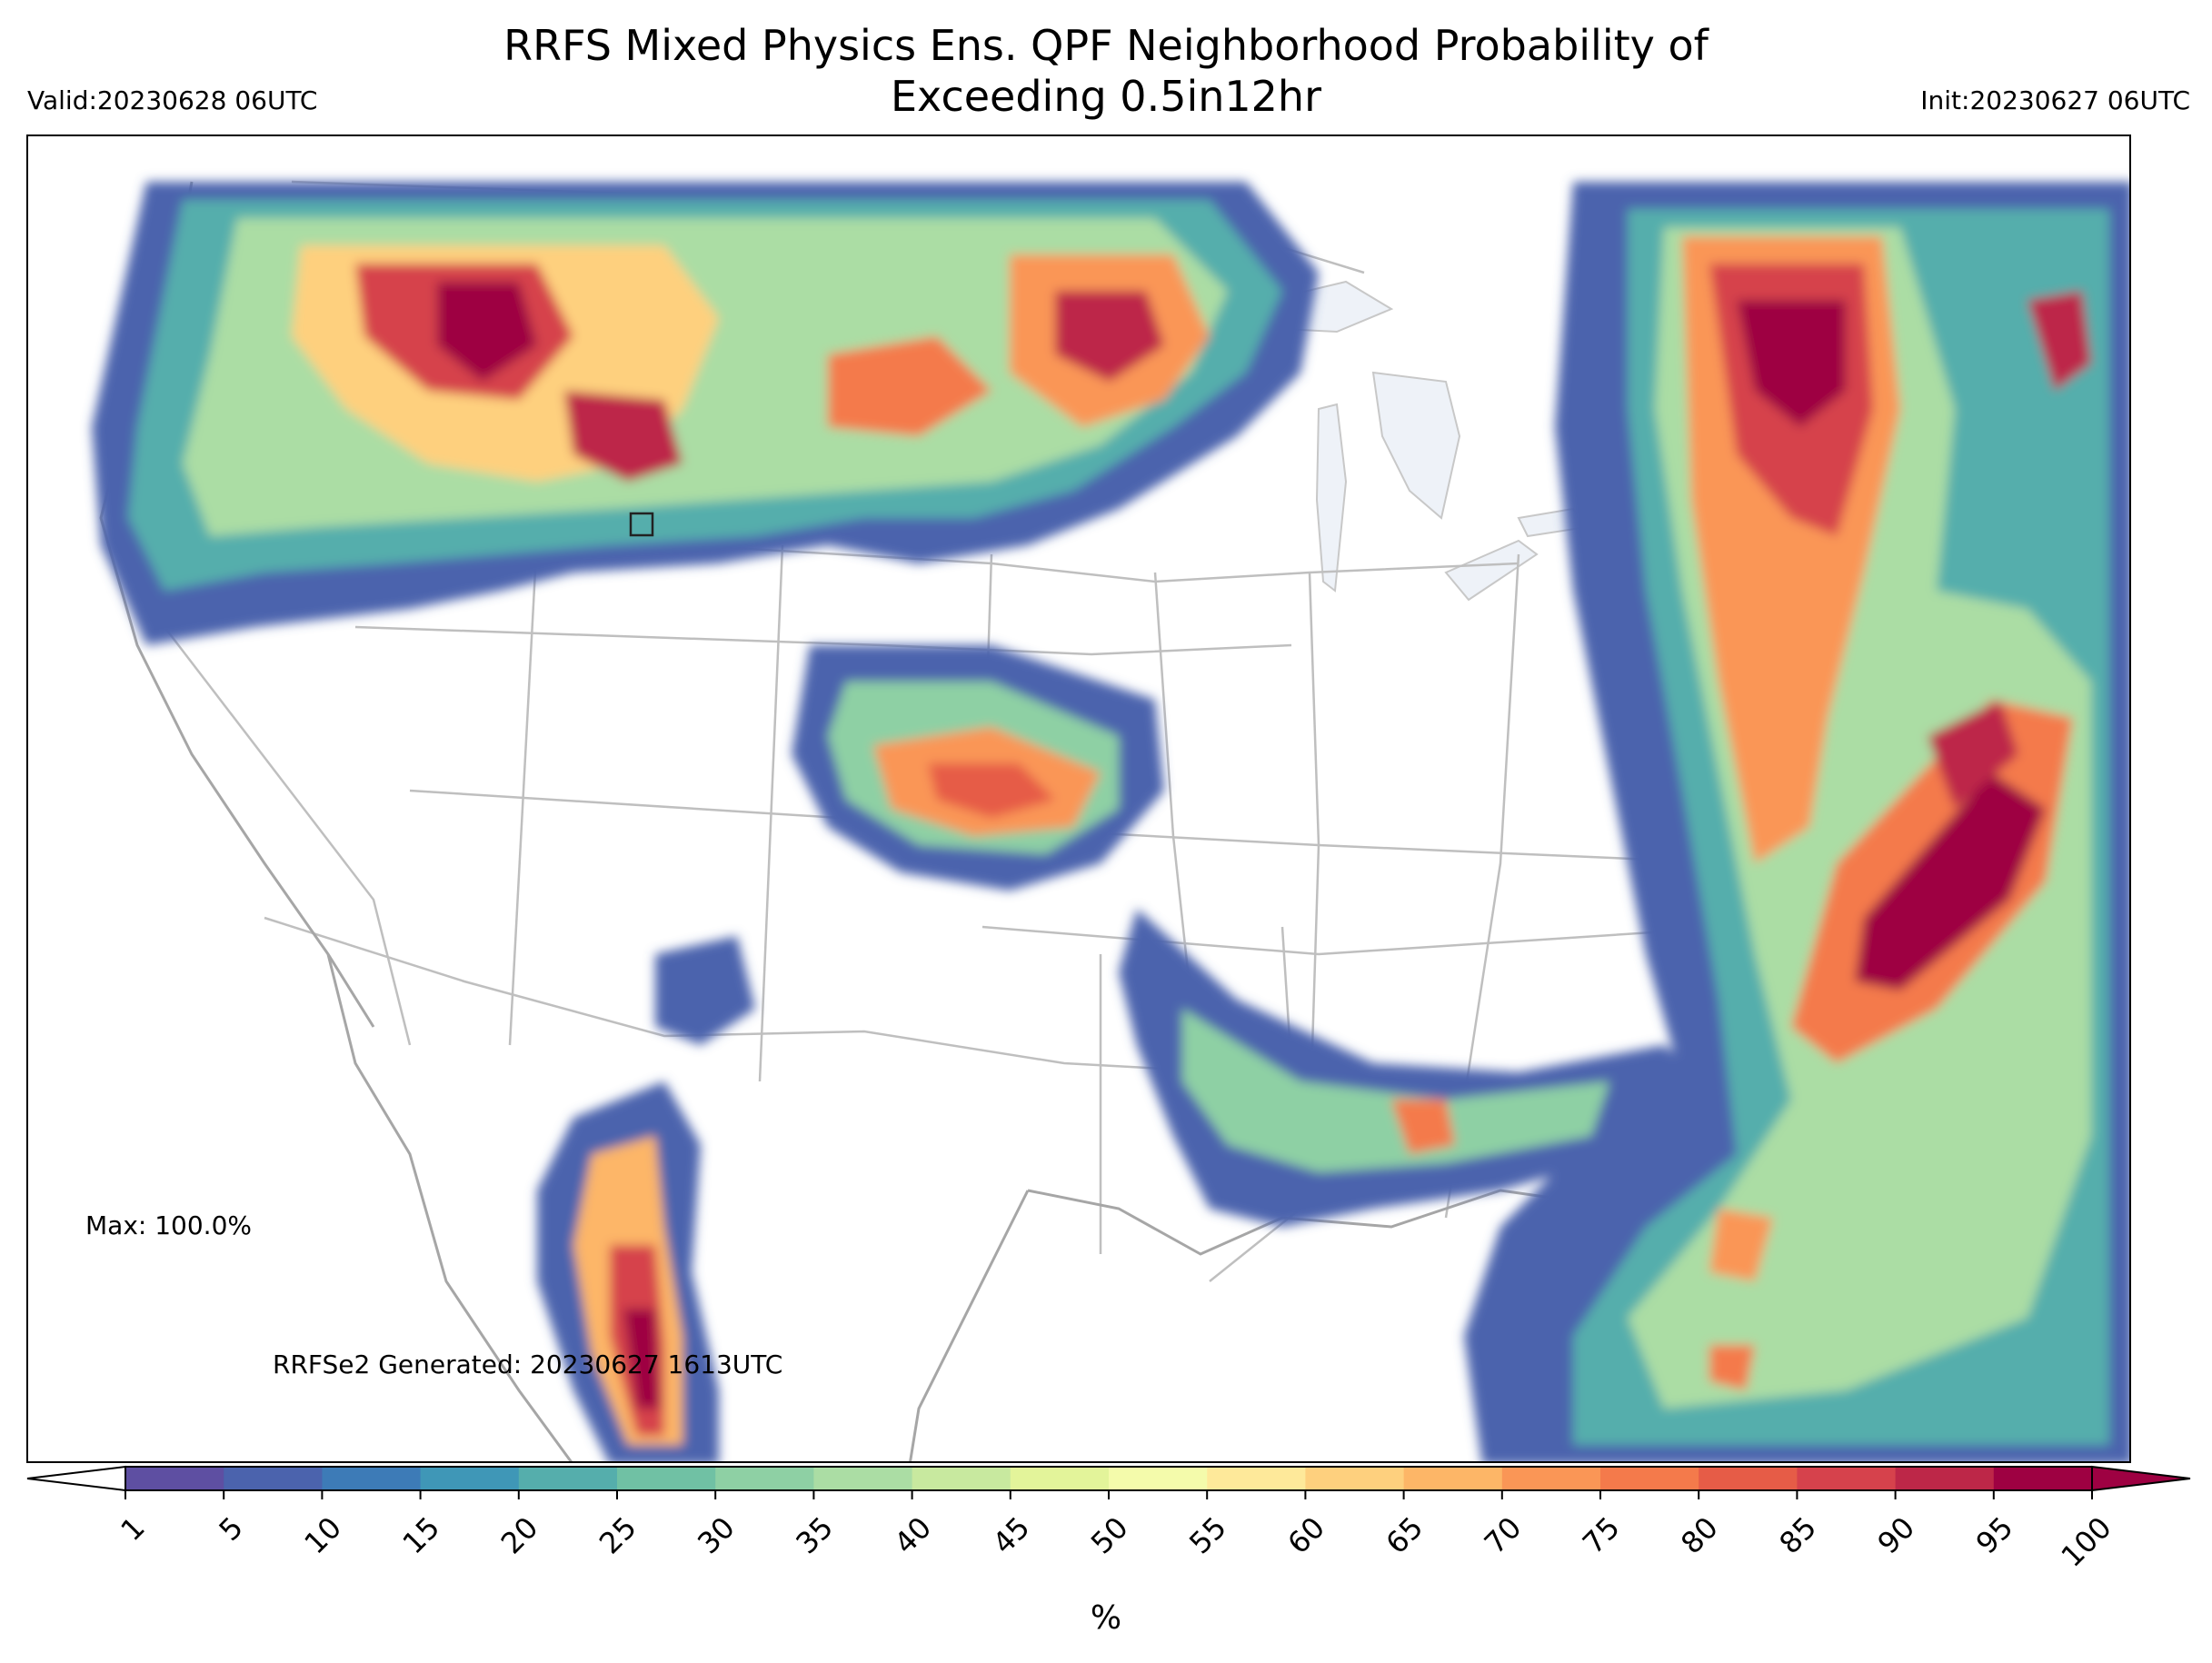 The image size is (2212, 1663). I want to click on colorbar-swatches, so click(1108, 1478).